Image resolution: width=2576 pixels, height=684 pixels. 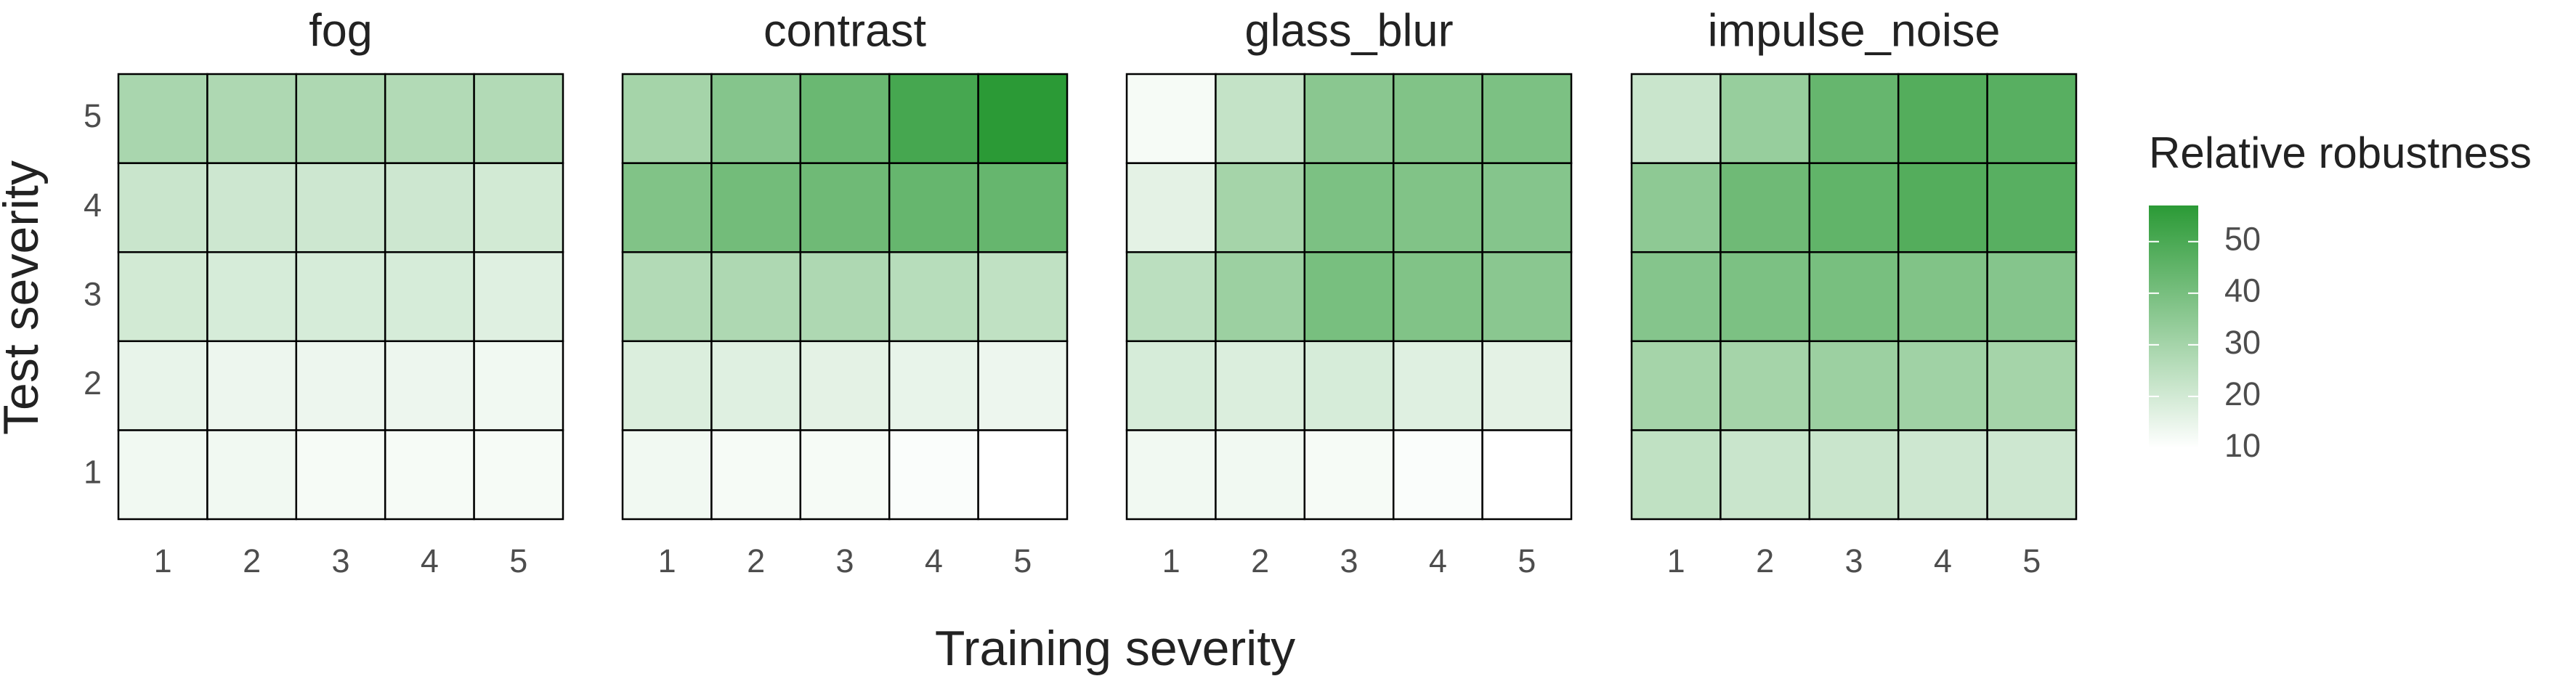 I want to click on x-tick-label: 1, so click(x=1171, y=560).